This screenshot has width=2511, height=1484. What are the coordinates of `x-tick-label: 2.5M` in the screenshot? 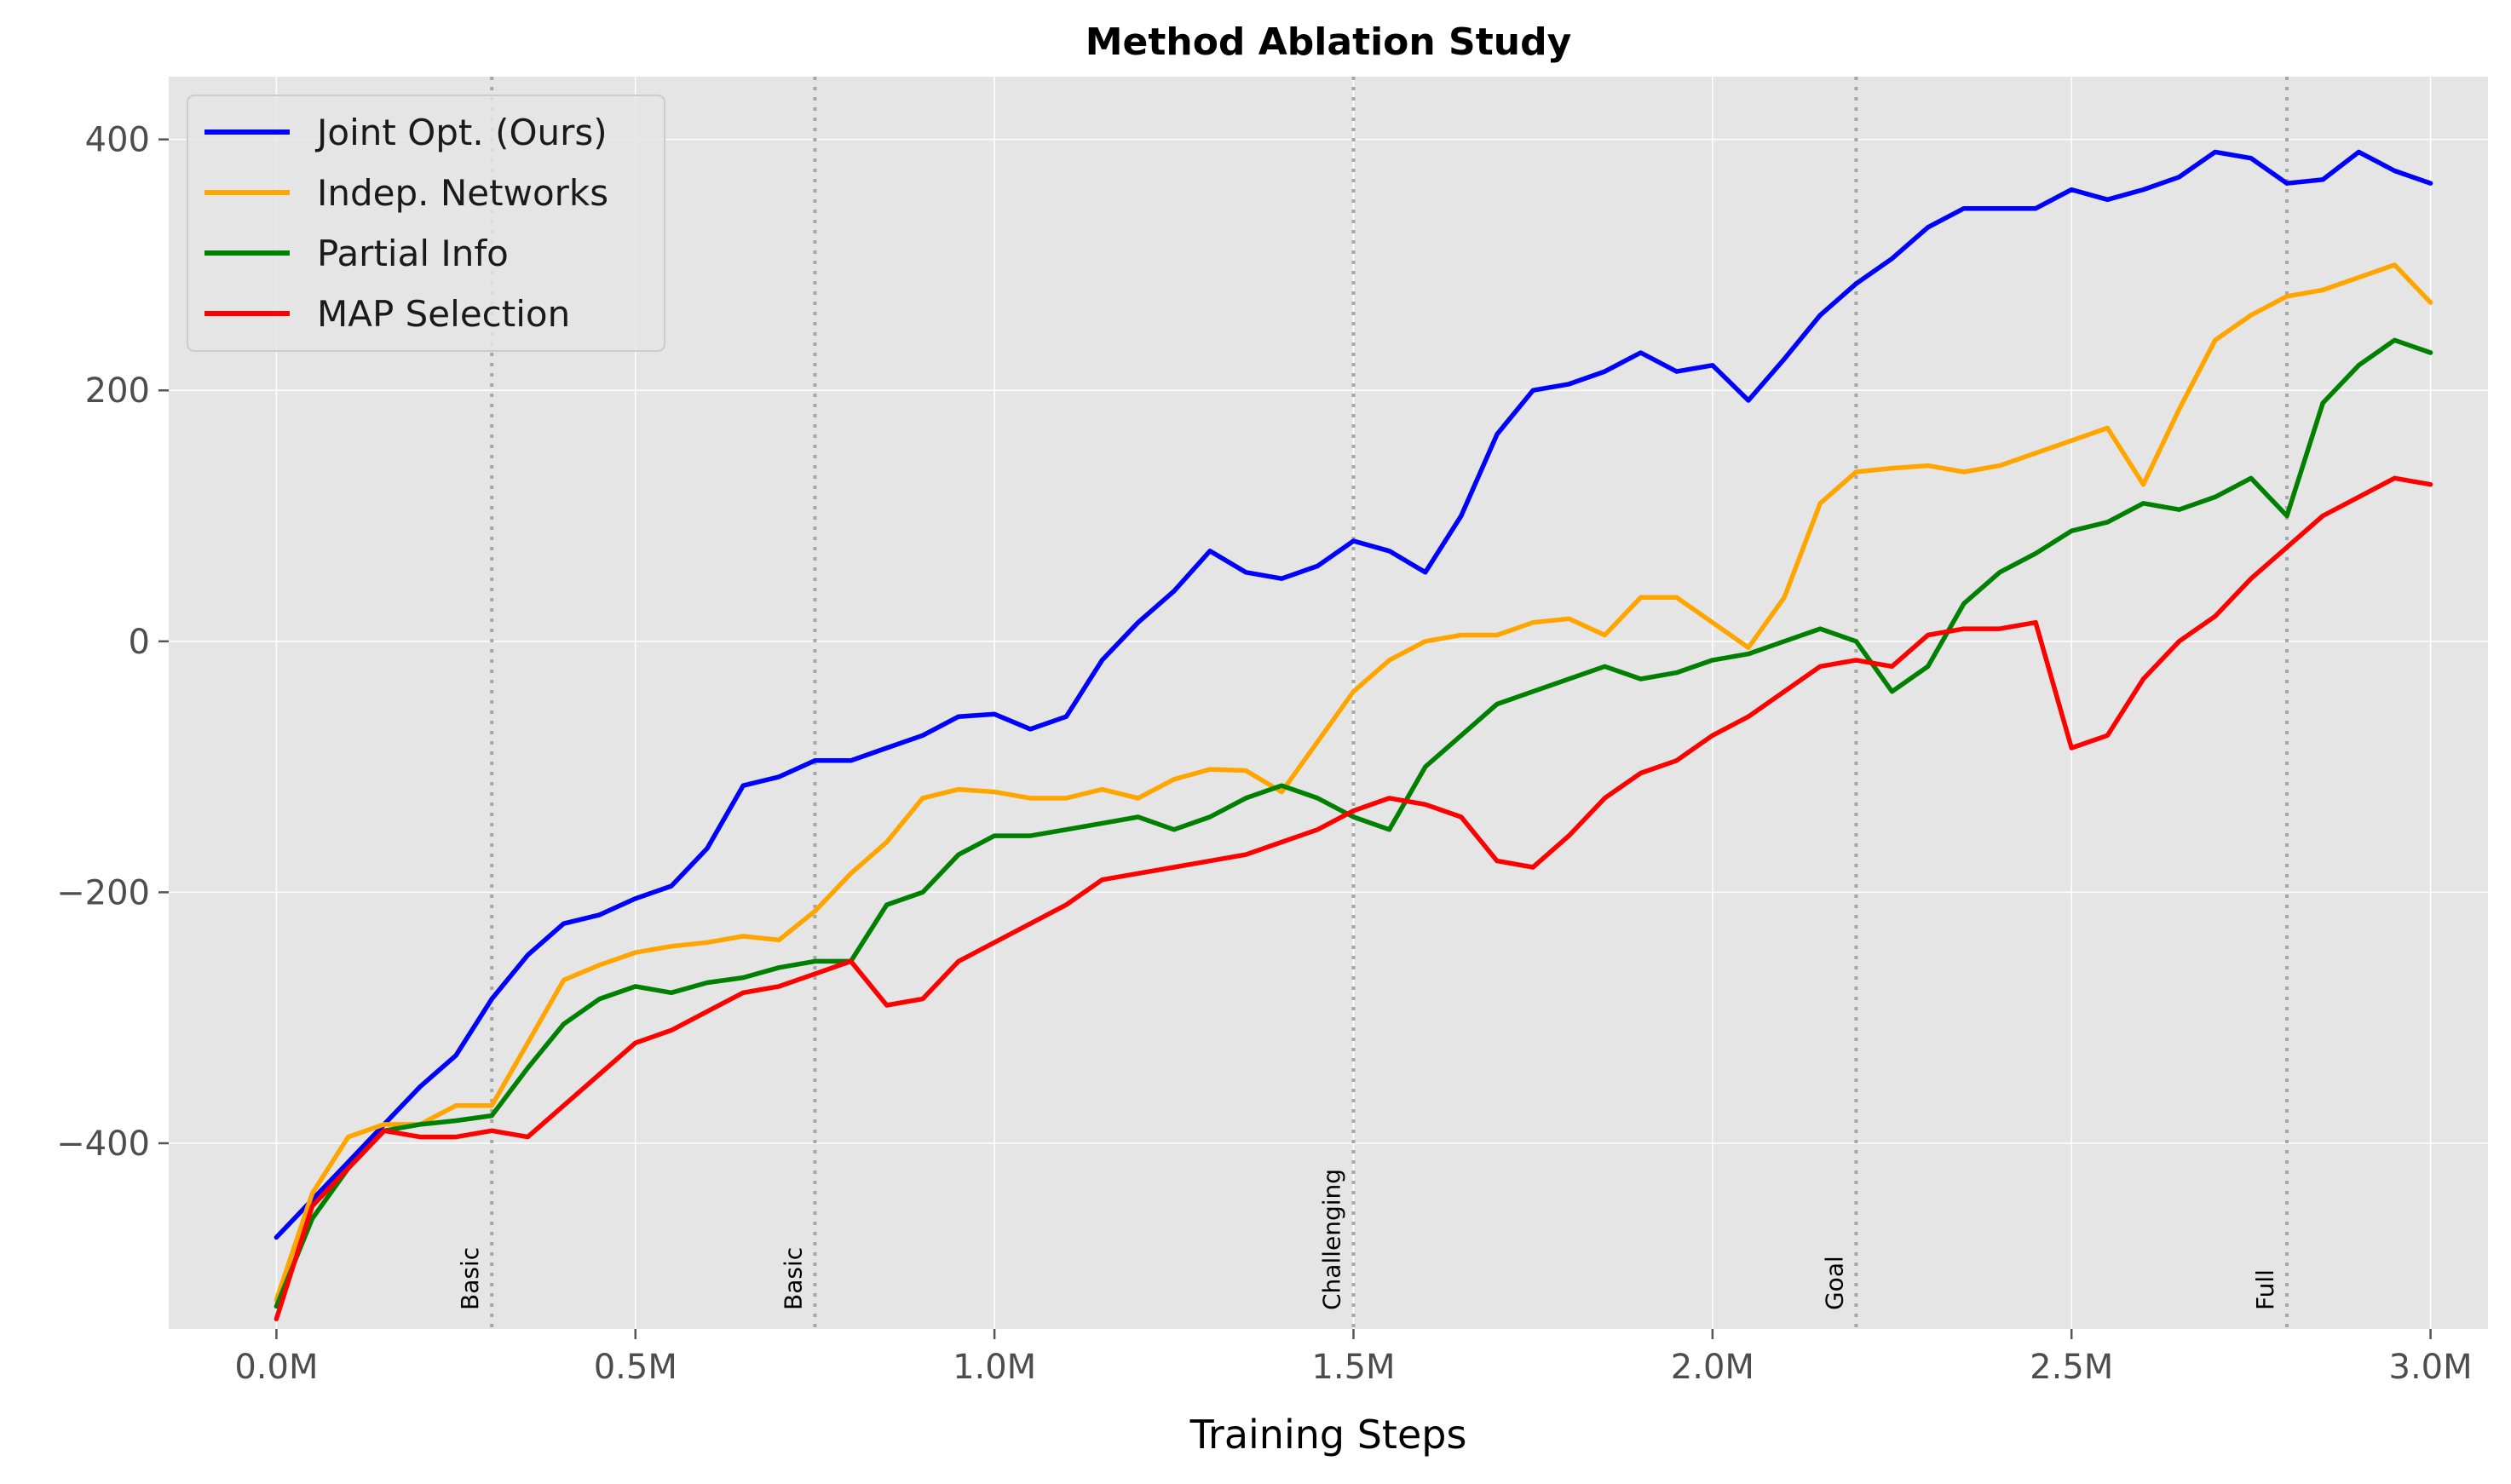 It's located at (2071, 1367).